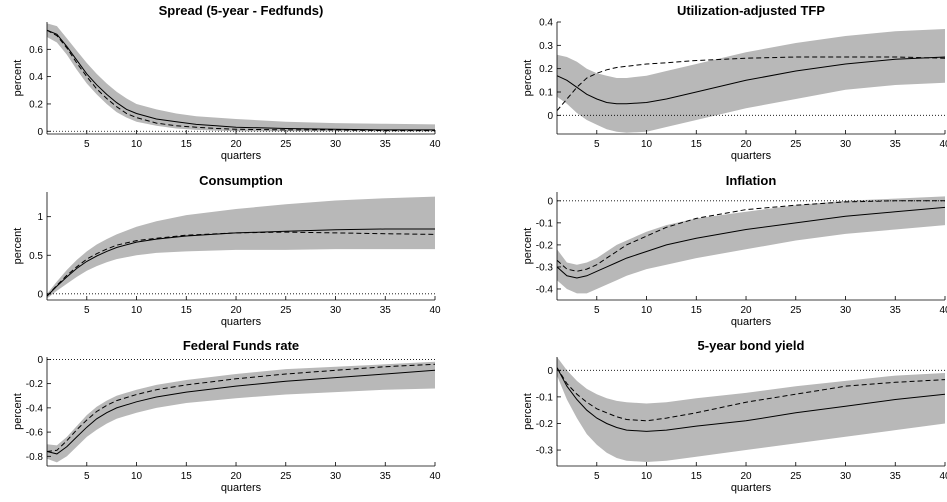 The height and width of the screenshot is (502, 947). Describe the element at coordinates (35, 457) in the screenshot. I see `y-tick-label: -0.8` at that location.